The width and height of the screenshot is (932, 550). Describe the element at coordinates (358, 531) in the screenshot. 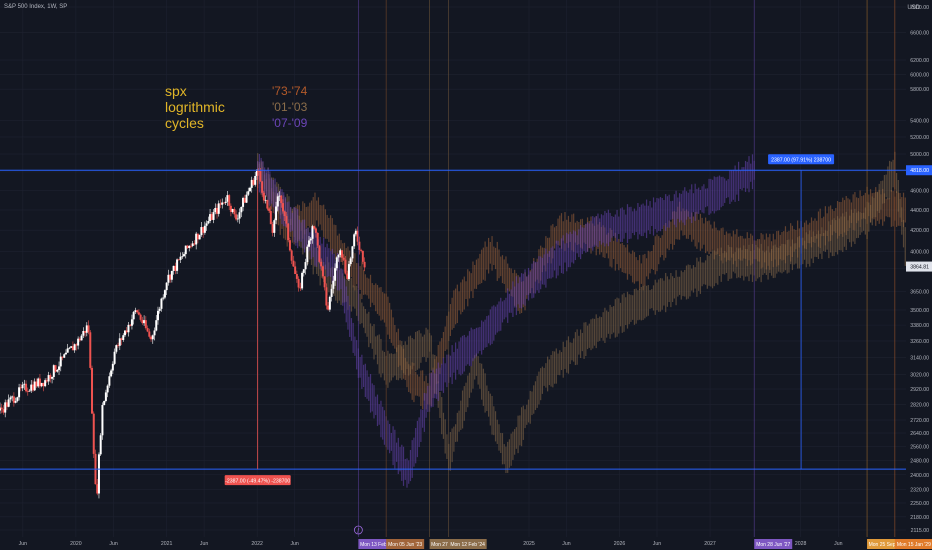

I see `event-glyph: ƒ` at that location.